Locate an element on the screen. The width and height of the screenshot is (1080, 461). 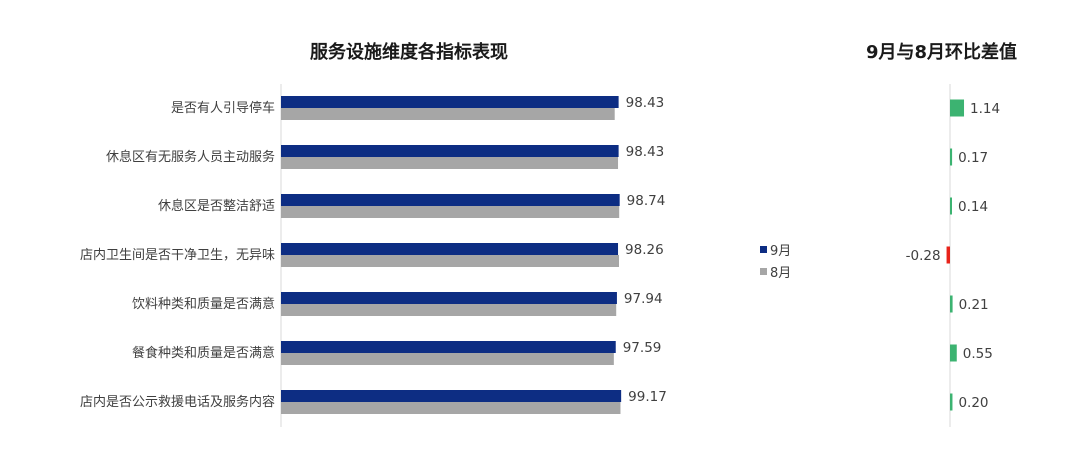
legend-swatch-sep is located at coordinates (763, 249).